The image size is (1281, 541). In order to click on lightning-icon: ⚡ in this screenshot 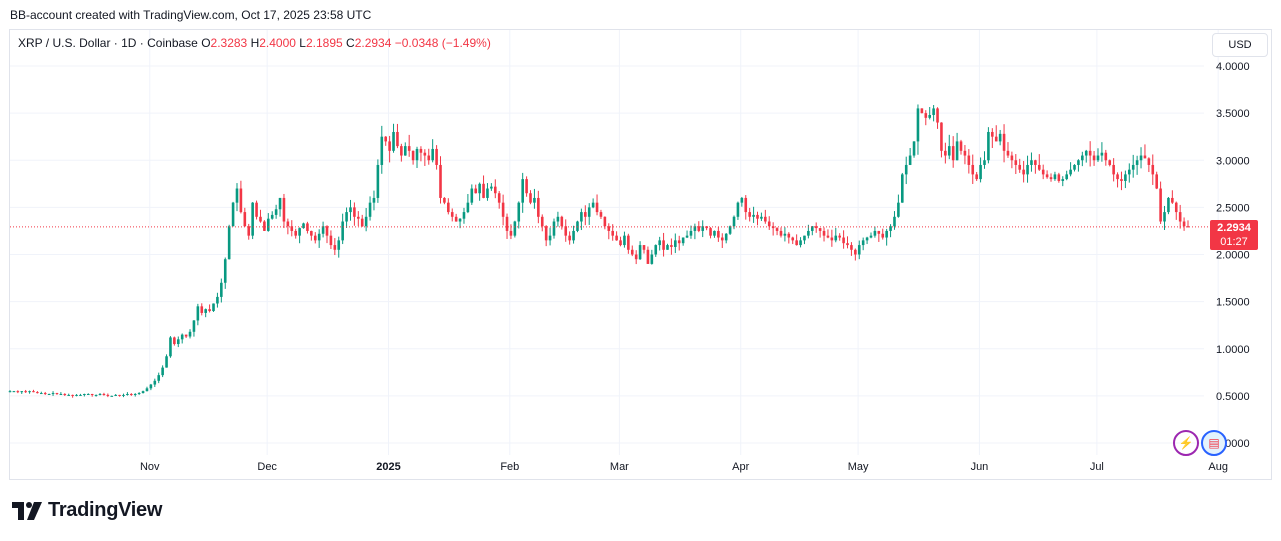, I will do `click(1186, 443)`.